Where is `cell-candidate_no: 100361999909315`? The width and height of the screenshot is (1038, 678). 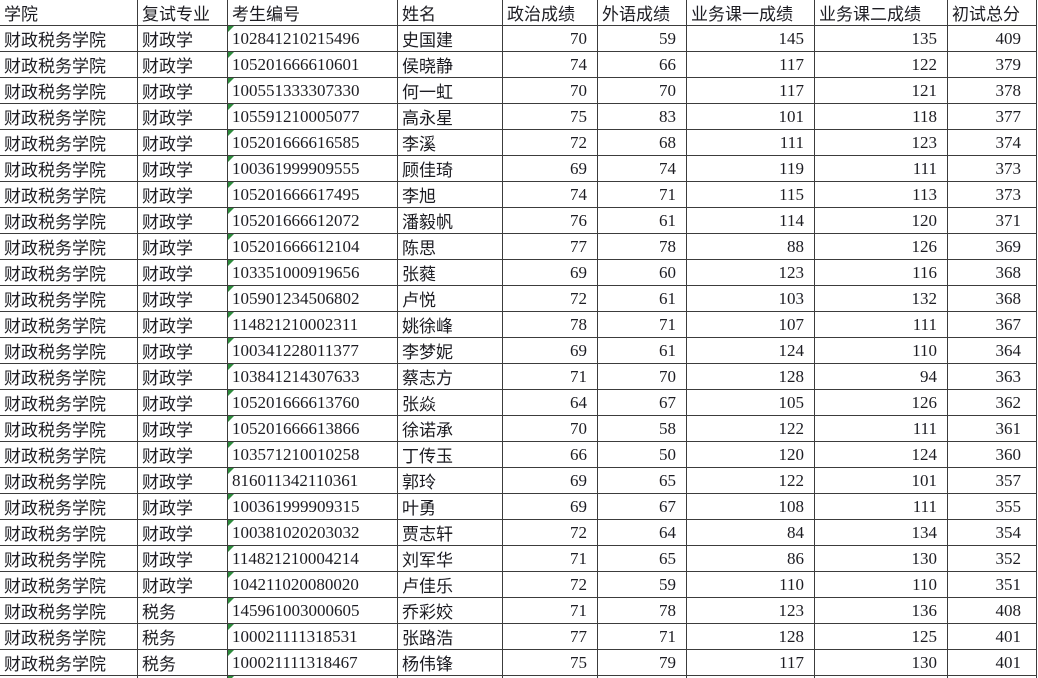 cell-candidate_no: 100361999909315 is located at coordinates (312, 506).